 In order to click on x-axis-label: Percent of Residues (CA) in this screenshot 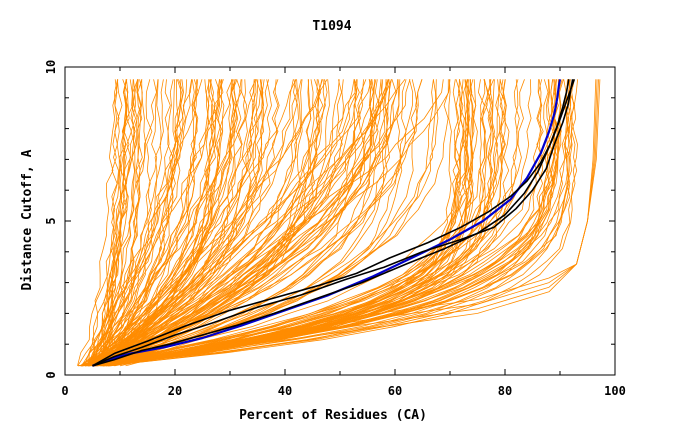, I will do `click(333, 415)`.